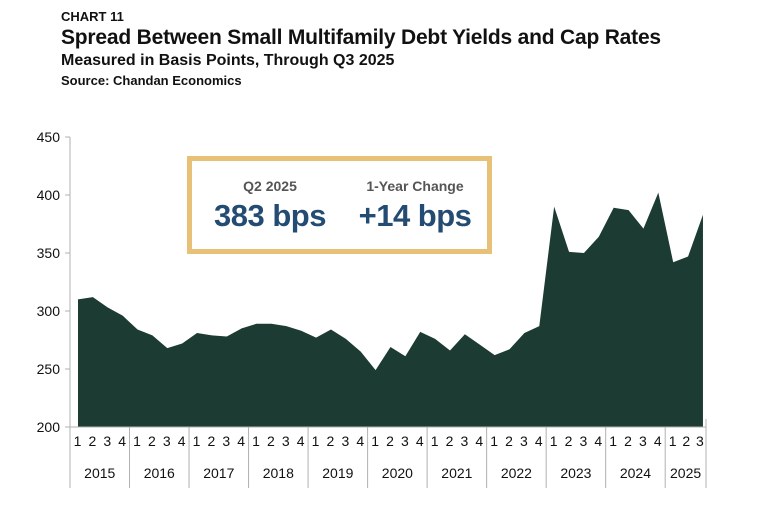 Image resolution: width=768 pixels, height=517 pixels. What do you see at coordinates (337, 473) in the screenshot?
I see `year-tick-label: 2019` at bounding box center [337, 473].